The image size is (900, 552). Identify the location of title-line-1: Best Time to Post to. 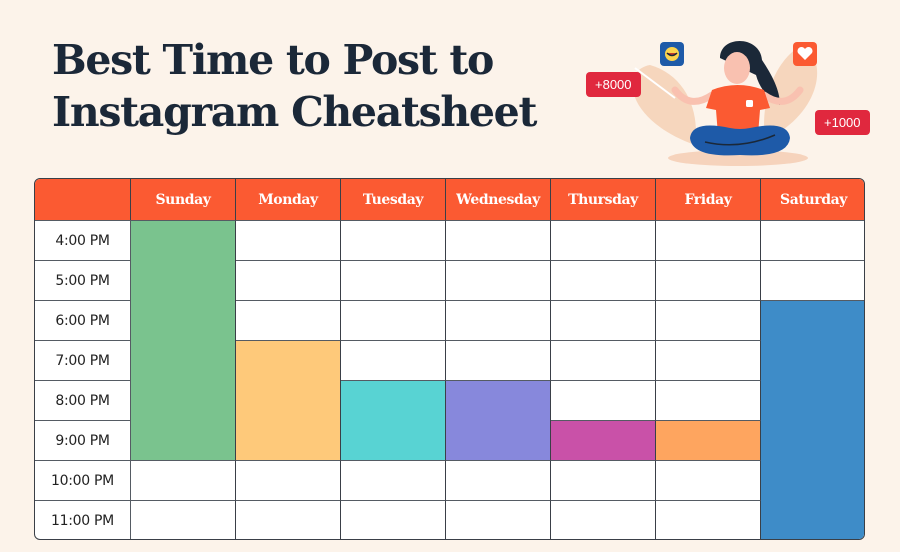
(273, 60).